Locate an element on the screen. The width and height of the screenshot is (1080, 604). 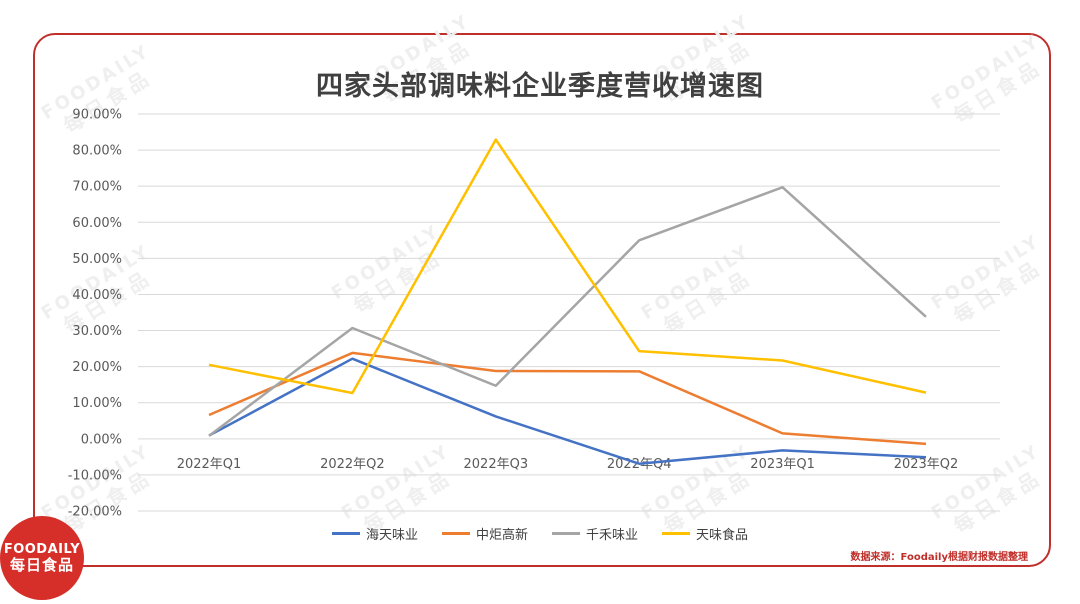
x-tick-label: 2023年Q2 is located at coordinates (926, 464).